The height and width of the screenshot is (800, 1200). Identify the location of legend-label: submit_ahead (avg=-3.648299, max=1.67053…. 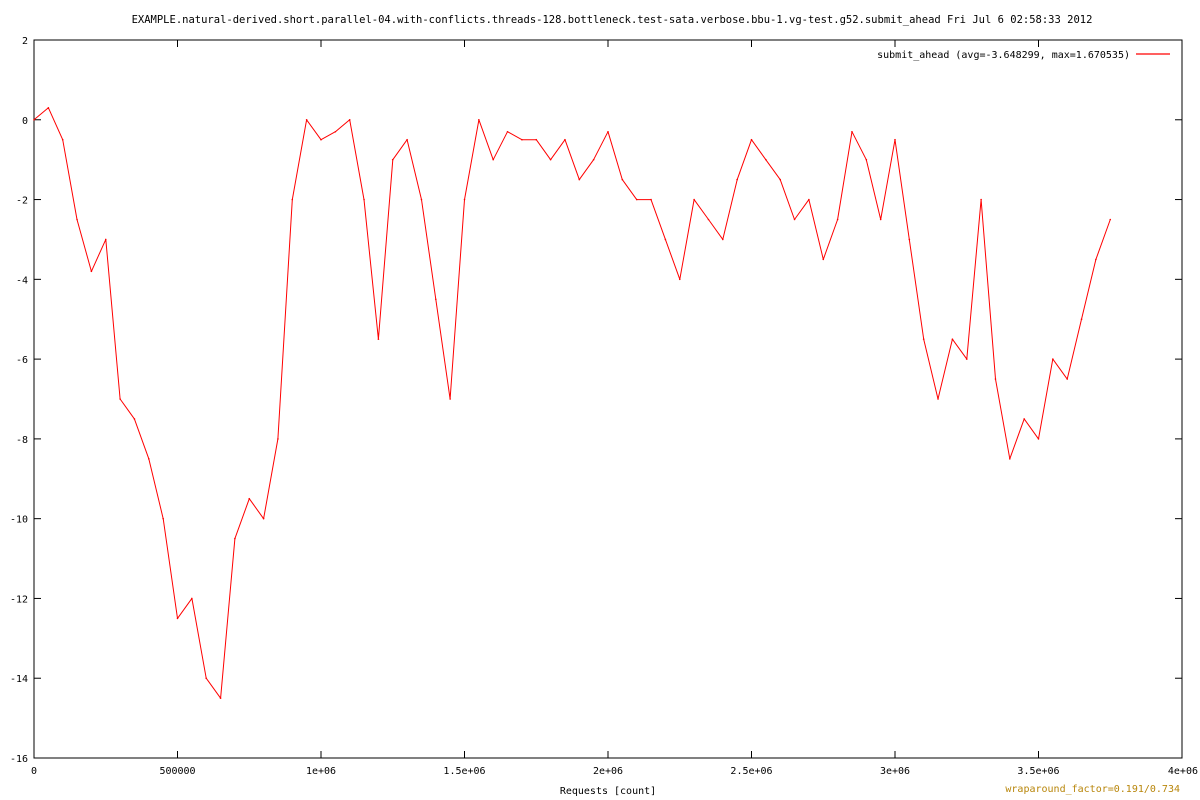
(1003, 55).